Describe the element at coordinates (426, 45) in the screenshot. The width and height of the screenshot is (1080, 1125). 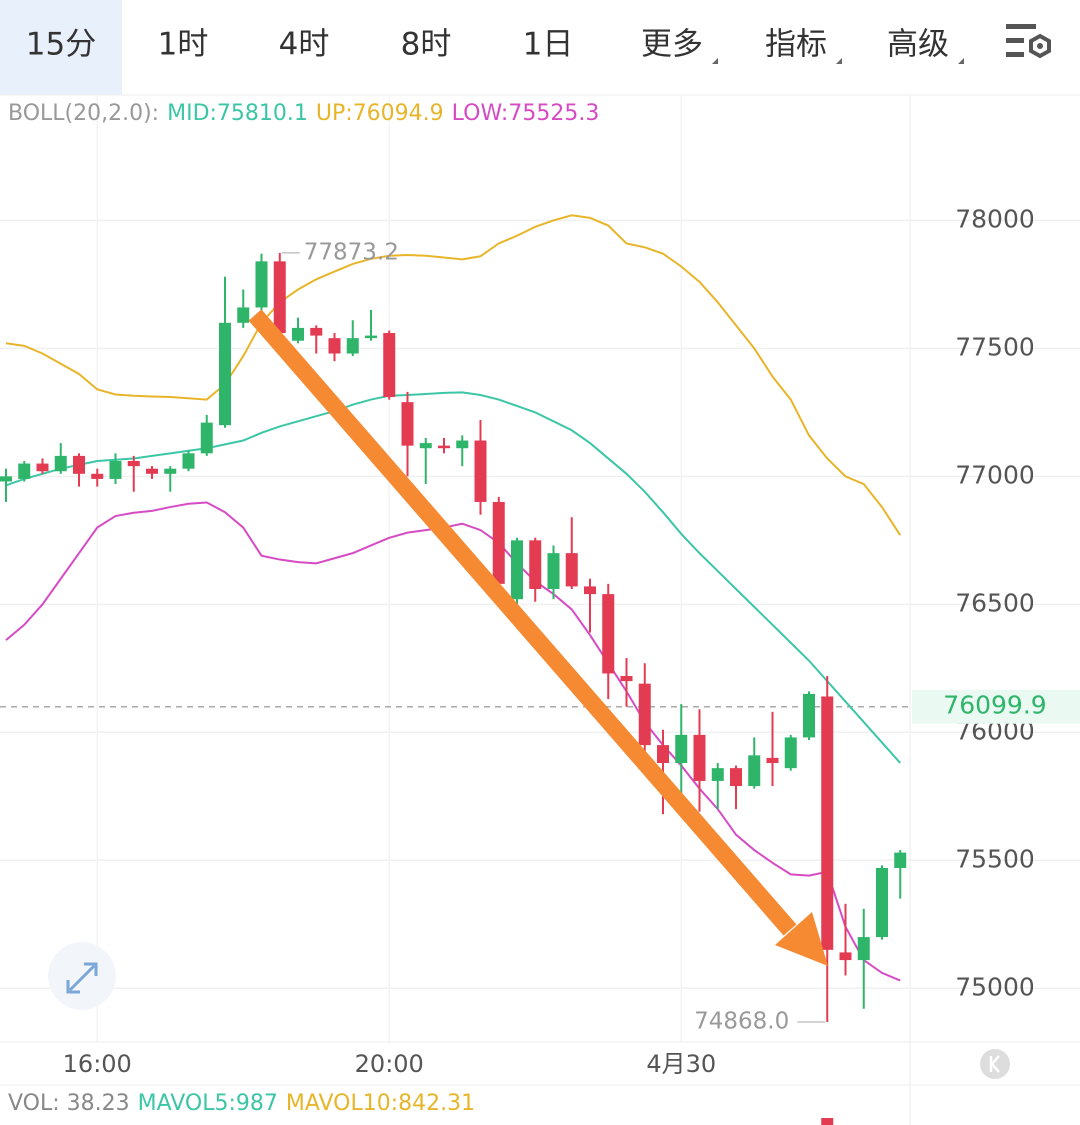
I see `tab: 8时` at that location.